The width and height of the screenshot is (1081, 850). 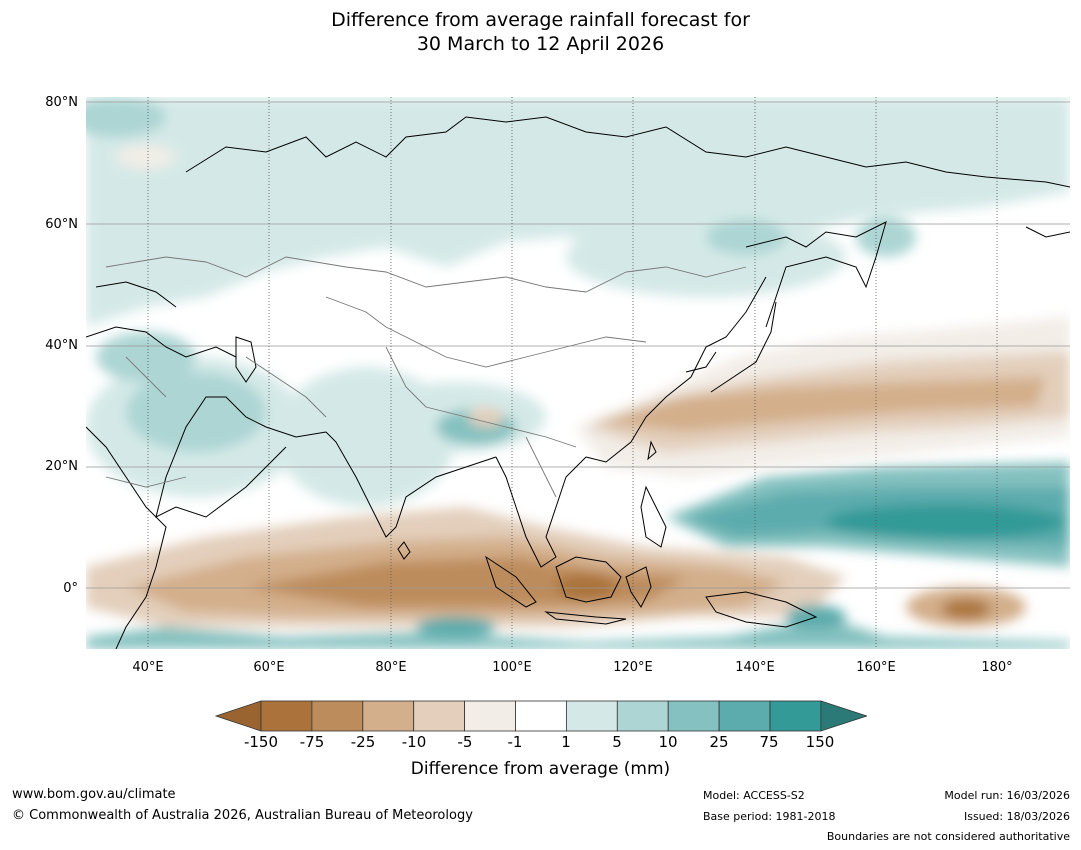 What do you see at coordinates (540, 769) in the screenshot?
I see `colorbar-label: Difference from average (mm)` at bounding box center [540, 769].